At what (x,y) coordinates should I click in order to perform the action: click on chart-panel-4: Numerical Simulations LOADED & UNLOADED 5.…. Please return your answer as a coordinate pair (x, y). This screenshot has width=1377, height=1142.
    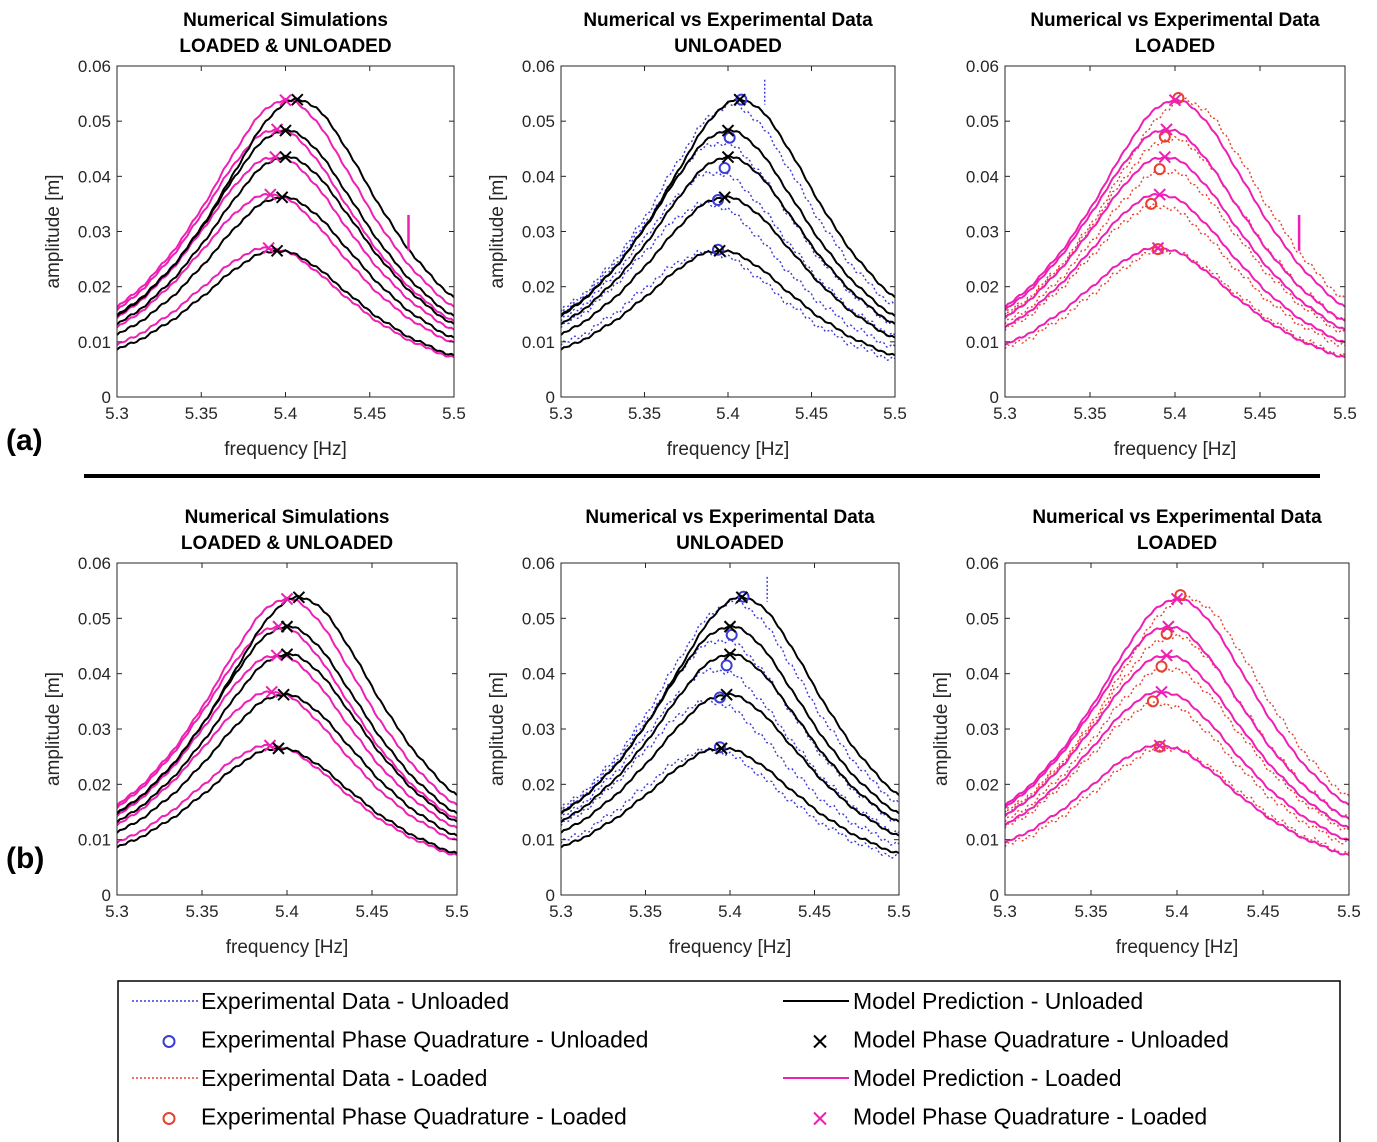
    Looking at the image, I should click on (256, 732).